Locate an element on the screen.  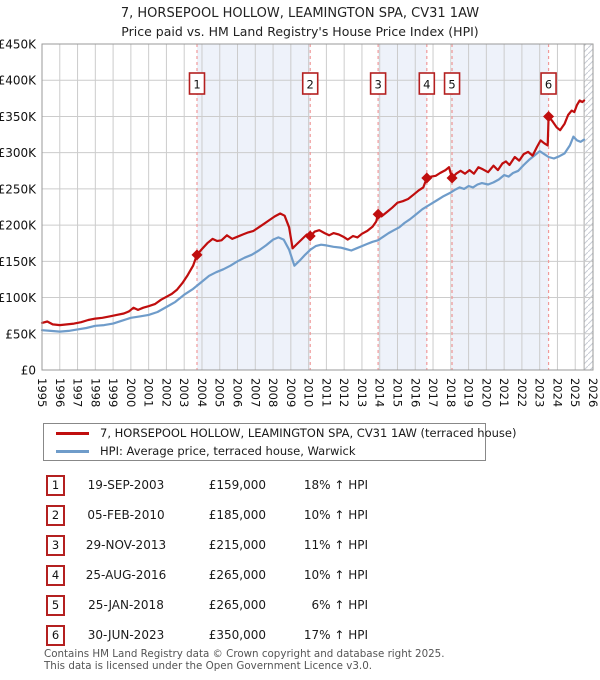
x-axis-tick-label: 2025 is located at coordinates (575, 392).